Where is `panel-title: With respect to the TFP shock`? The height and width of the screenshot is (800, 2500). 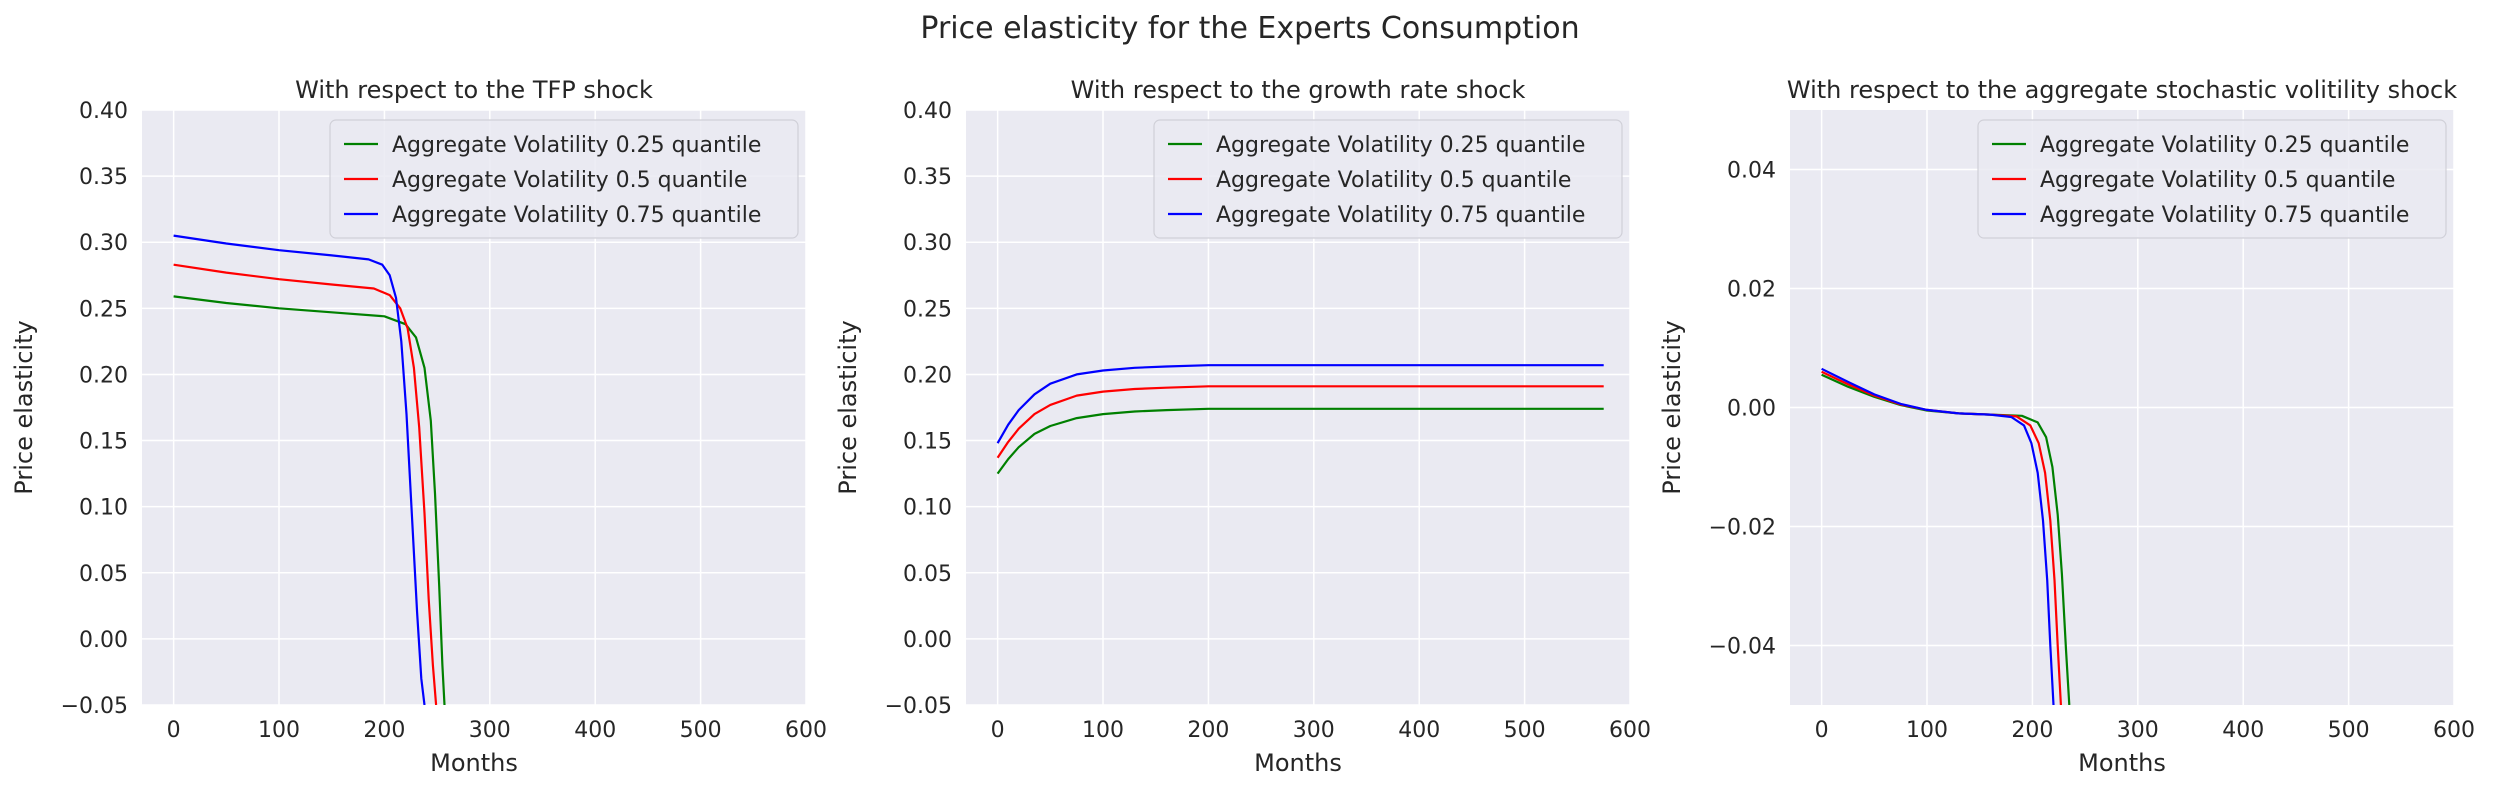 panel-title: With respect to the TFP shock is located at coordinates (474, 90).